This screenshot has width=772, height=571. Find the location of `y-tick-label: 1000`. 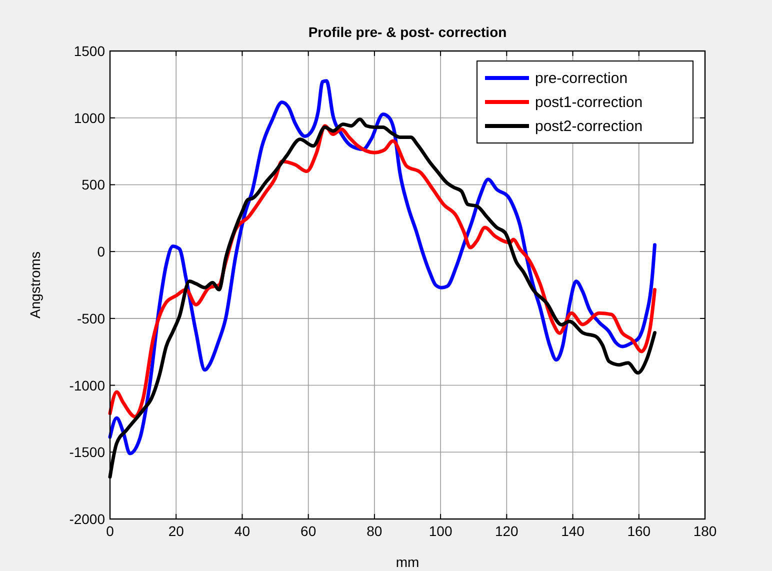

y-tick-label: 1000 is located at coordinates (90, 118).